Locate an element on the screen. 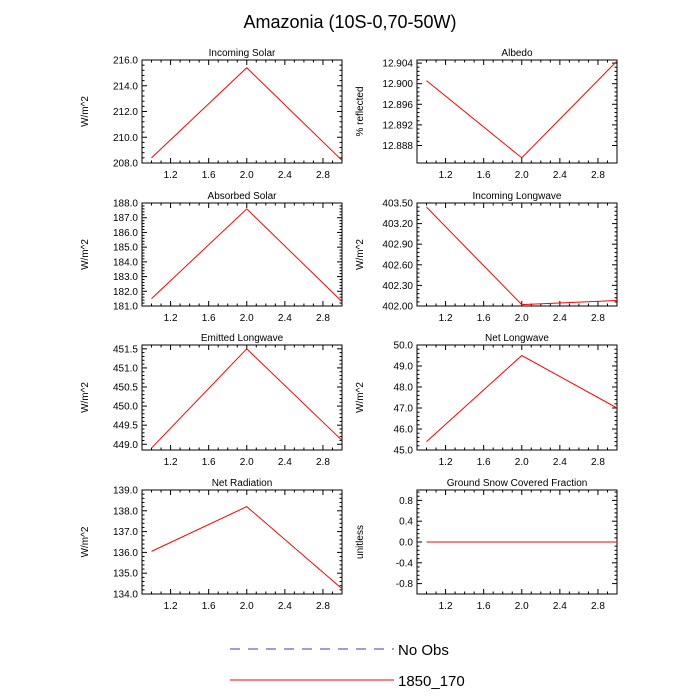  panel-incoming-longwave-xtick-label: 1.2 is located at coordinates (446, 318).